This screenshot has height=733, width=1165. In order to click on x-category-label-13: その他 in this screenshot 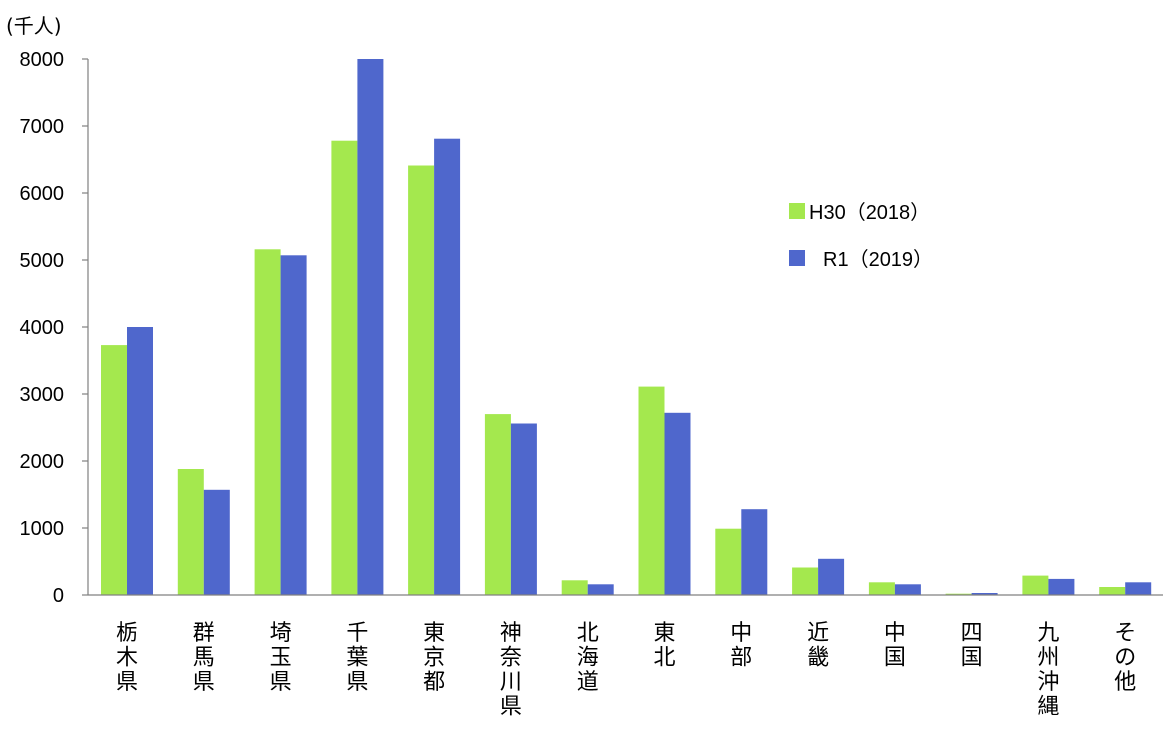, I will do `click(1125, 658)`.